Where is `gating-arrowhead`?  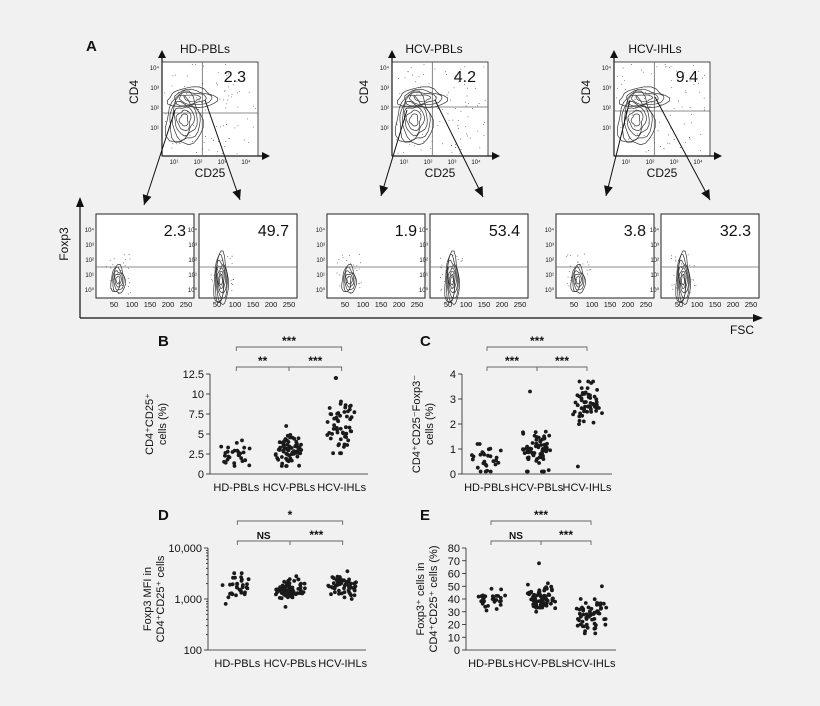 gating-arrowhead is located at coordinates (147, 199).